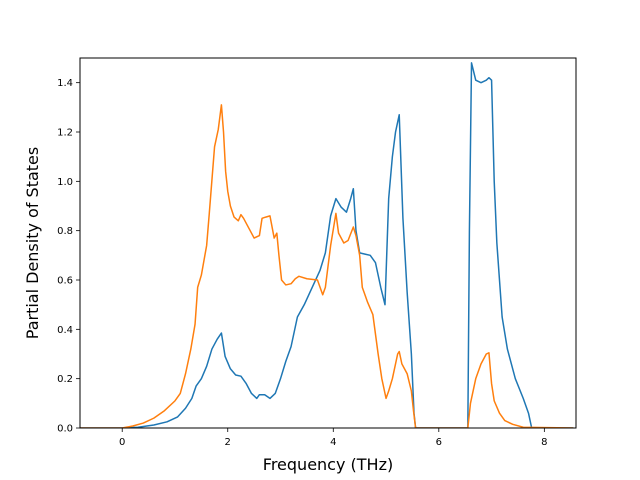  I want to click on y-axis-label: Partial Density of States, so click(32, 243).